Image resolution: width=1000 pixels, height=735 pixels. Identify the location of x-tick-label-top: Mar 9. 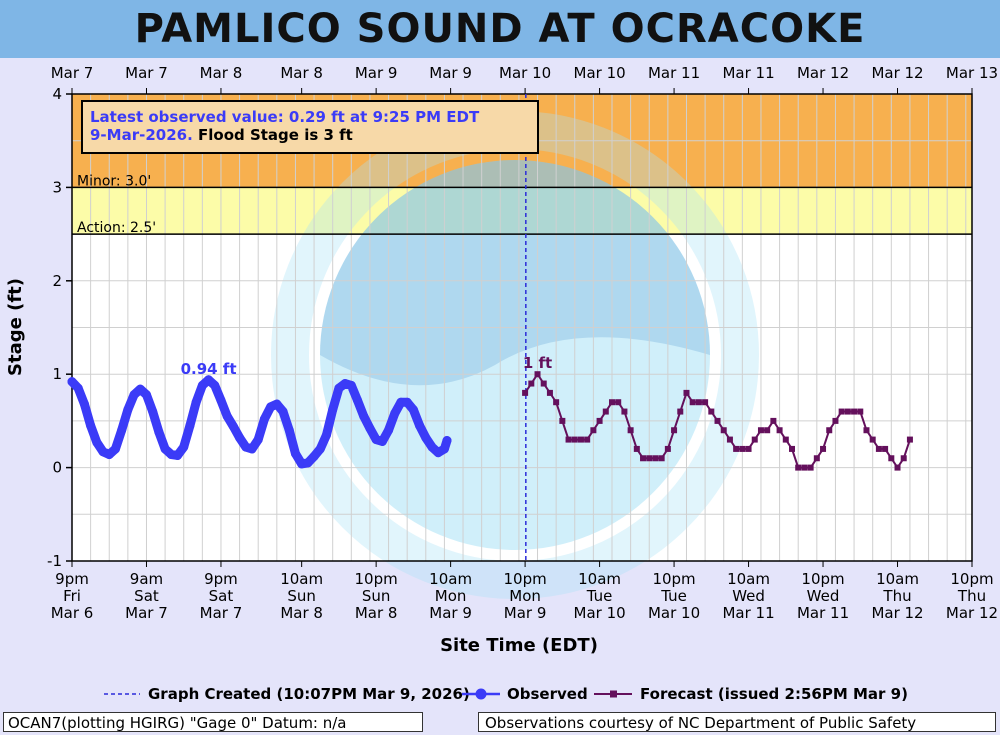
(450, 73).